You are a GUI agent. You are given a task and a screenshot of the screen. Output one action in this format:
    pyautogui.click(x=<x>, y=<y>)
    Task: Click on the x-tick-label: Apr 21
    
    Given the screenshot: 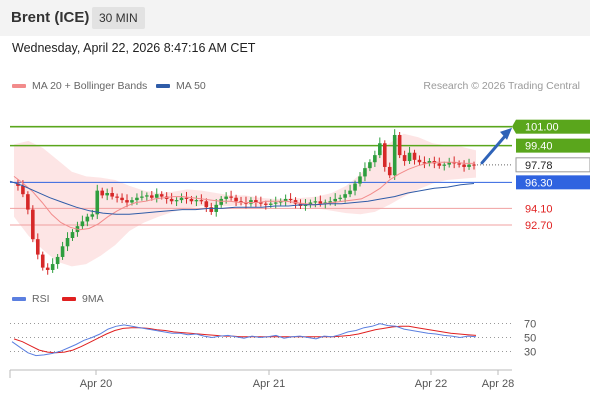 What is the action you would take?
    pyautogui.click(x=269, y=384)
    